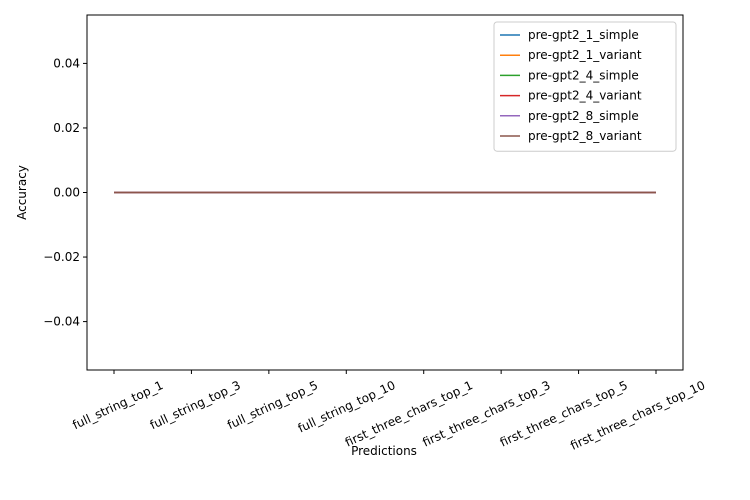 This screenshot has height=500, width=750. I want to click on legend-label: pre-gpt2_8_variant, so click(585, 136).